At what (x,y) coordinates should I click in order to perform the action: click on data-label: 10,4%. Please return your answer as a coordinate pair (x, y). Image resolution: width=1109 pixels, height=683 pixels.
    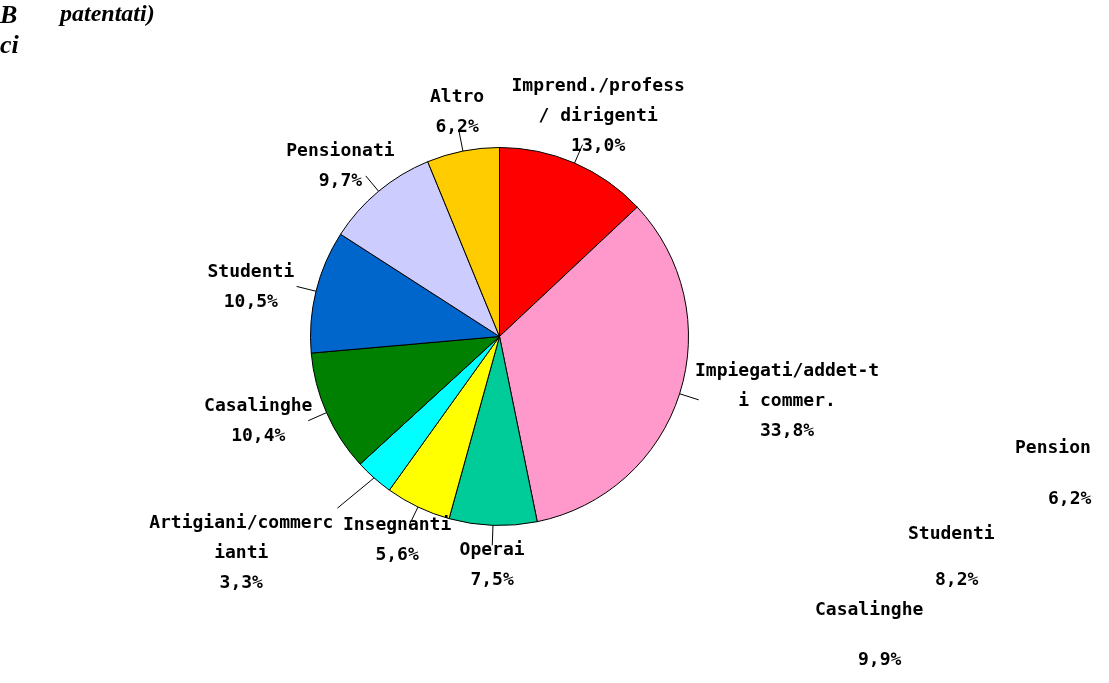
    Looking at the image, I should click on (258, 435).